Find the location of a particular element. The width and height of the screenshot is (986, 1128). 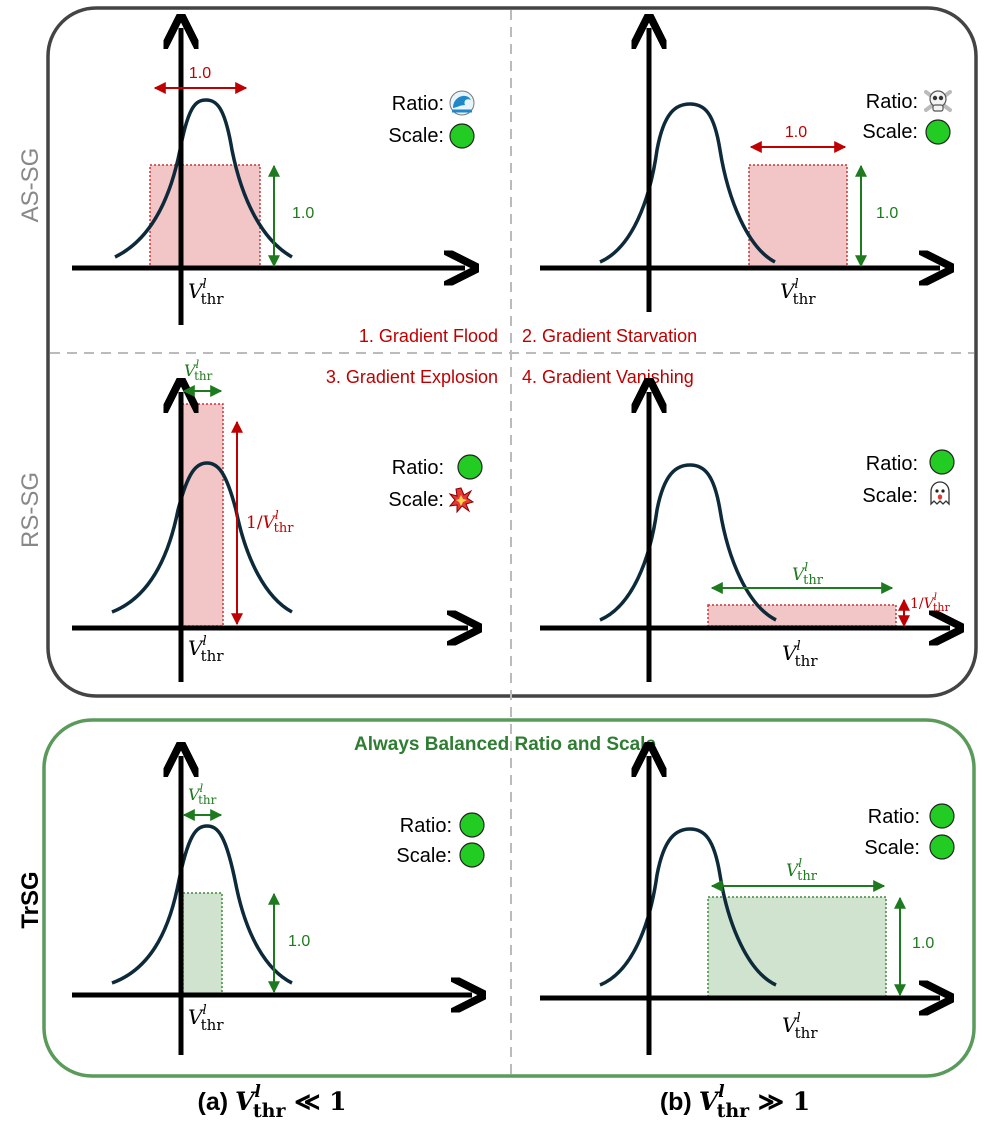

problem-gradient-flood: 1. Gradient Flood is located at coordinates (428, 336).